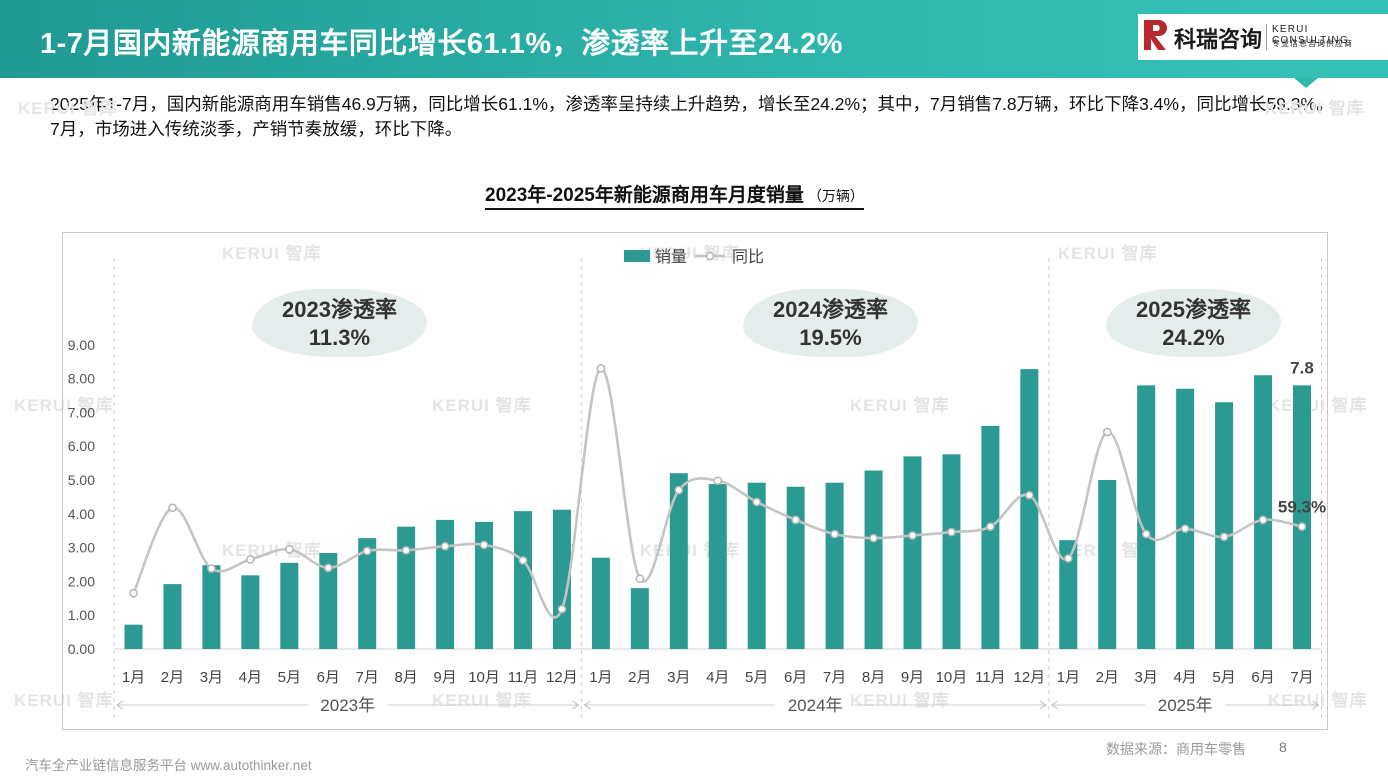 The height and width of the screenshot is (779, 1388). Describe the element at coordinates (523, 677) in the screenshot. I see `x-tick-label: 11月` at that location.